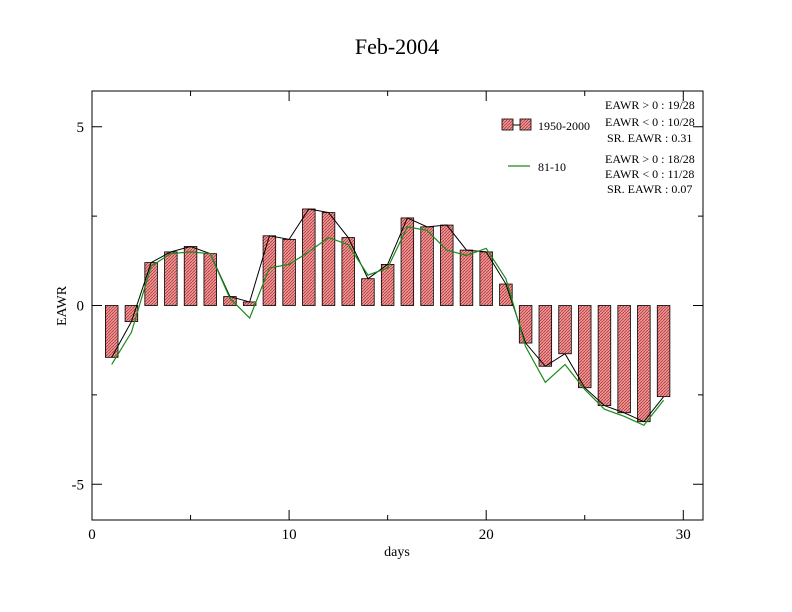 The image size is (792, 612). What do you see at coordinates (649, 174) in the screenshot?
I see `stats-2-line-2: EAWR < 0 : 11/28` at bounding box center [649, 174].